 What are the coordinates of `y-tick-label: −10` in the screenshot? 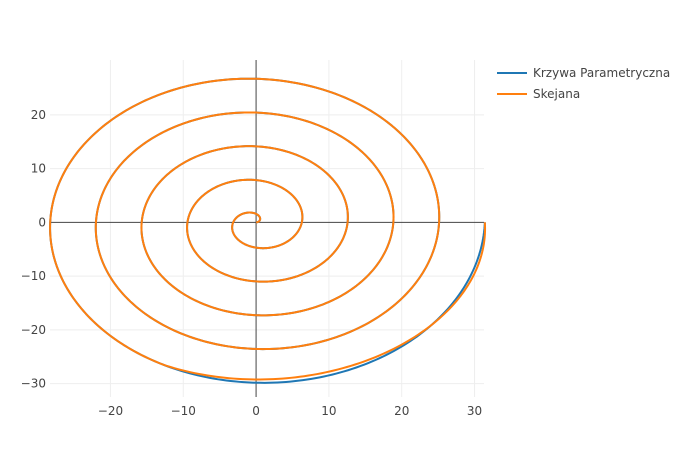 It's located at (33, 276).